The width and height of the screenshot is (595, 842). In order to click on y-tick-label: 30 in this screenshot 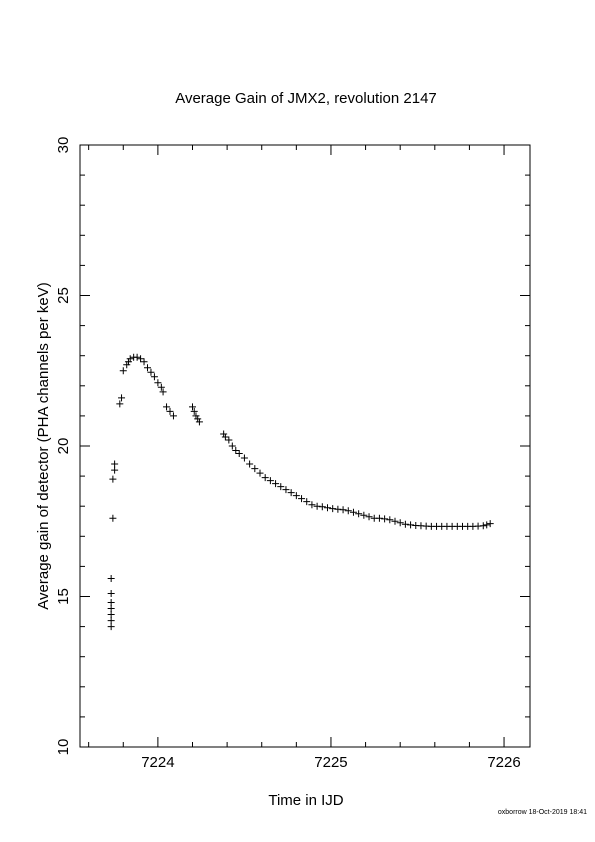, I will do `click(63, 145)`.